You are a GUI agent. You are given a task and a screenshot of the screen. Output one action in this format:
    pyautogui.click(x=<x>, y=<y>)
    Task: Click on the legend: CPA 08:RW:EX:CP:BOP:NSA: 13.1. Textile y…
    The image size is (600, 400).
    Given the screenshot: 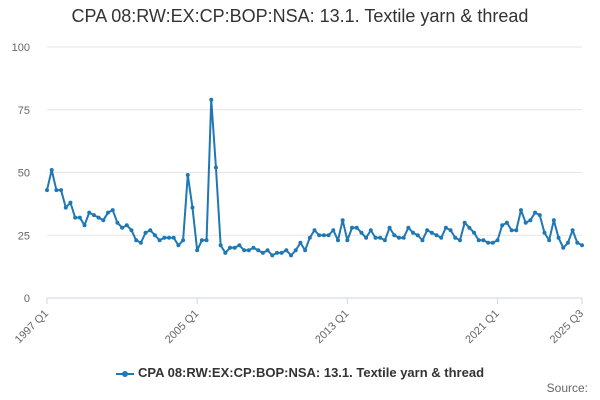 What is the action you would take?
    pyautogui.click(x=300, y=372)
    